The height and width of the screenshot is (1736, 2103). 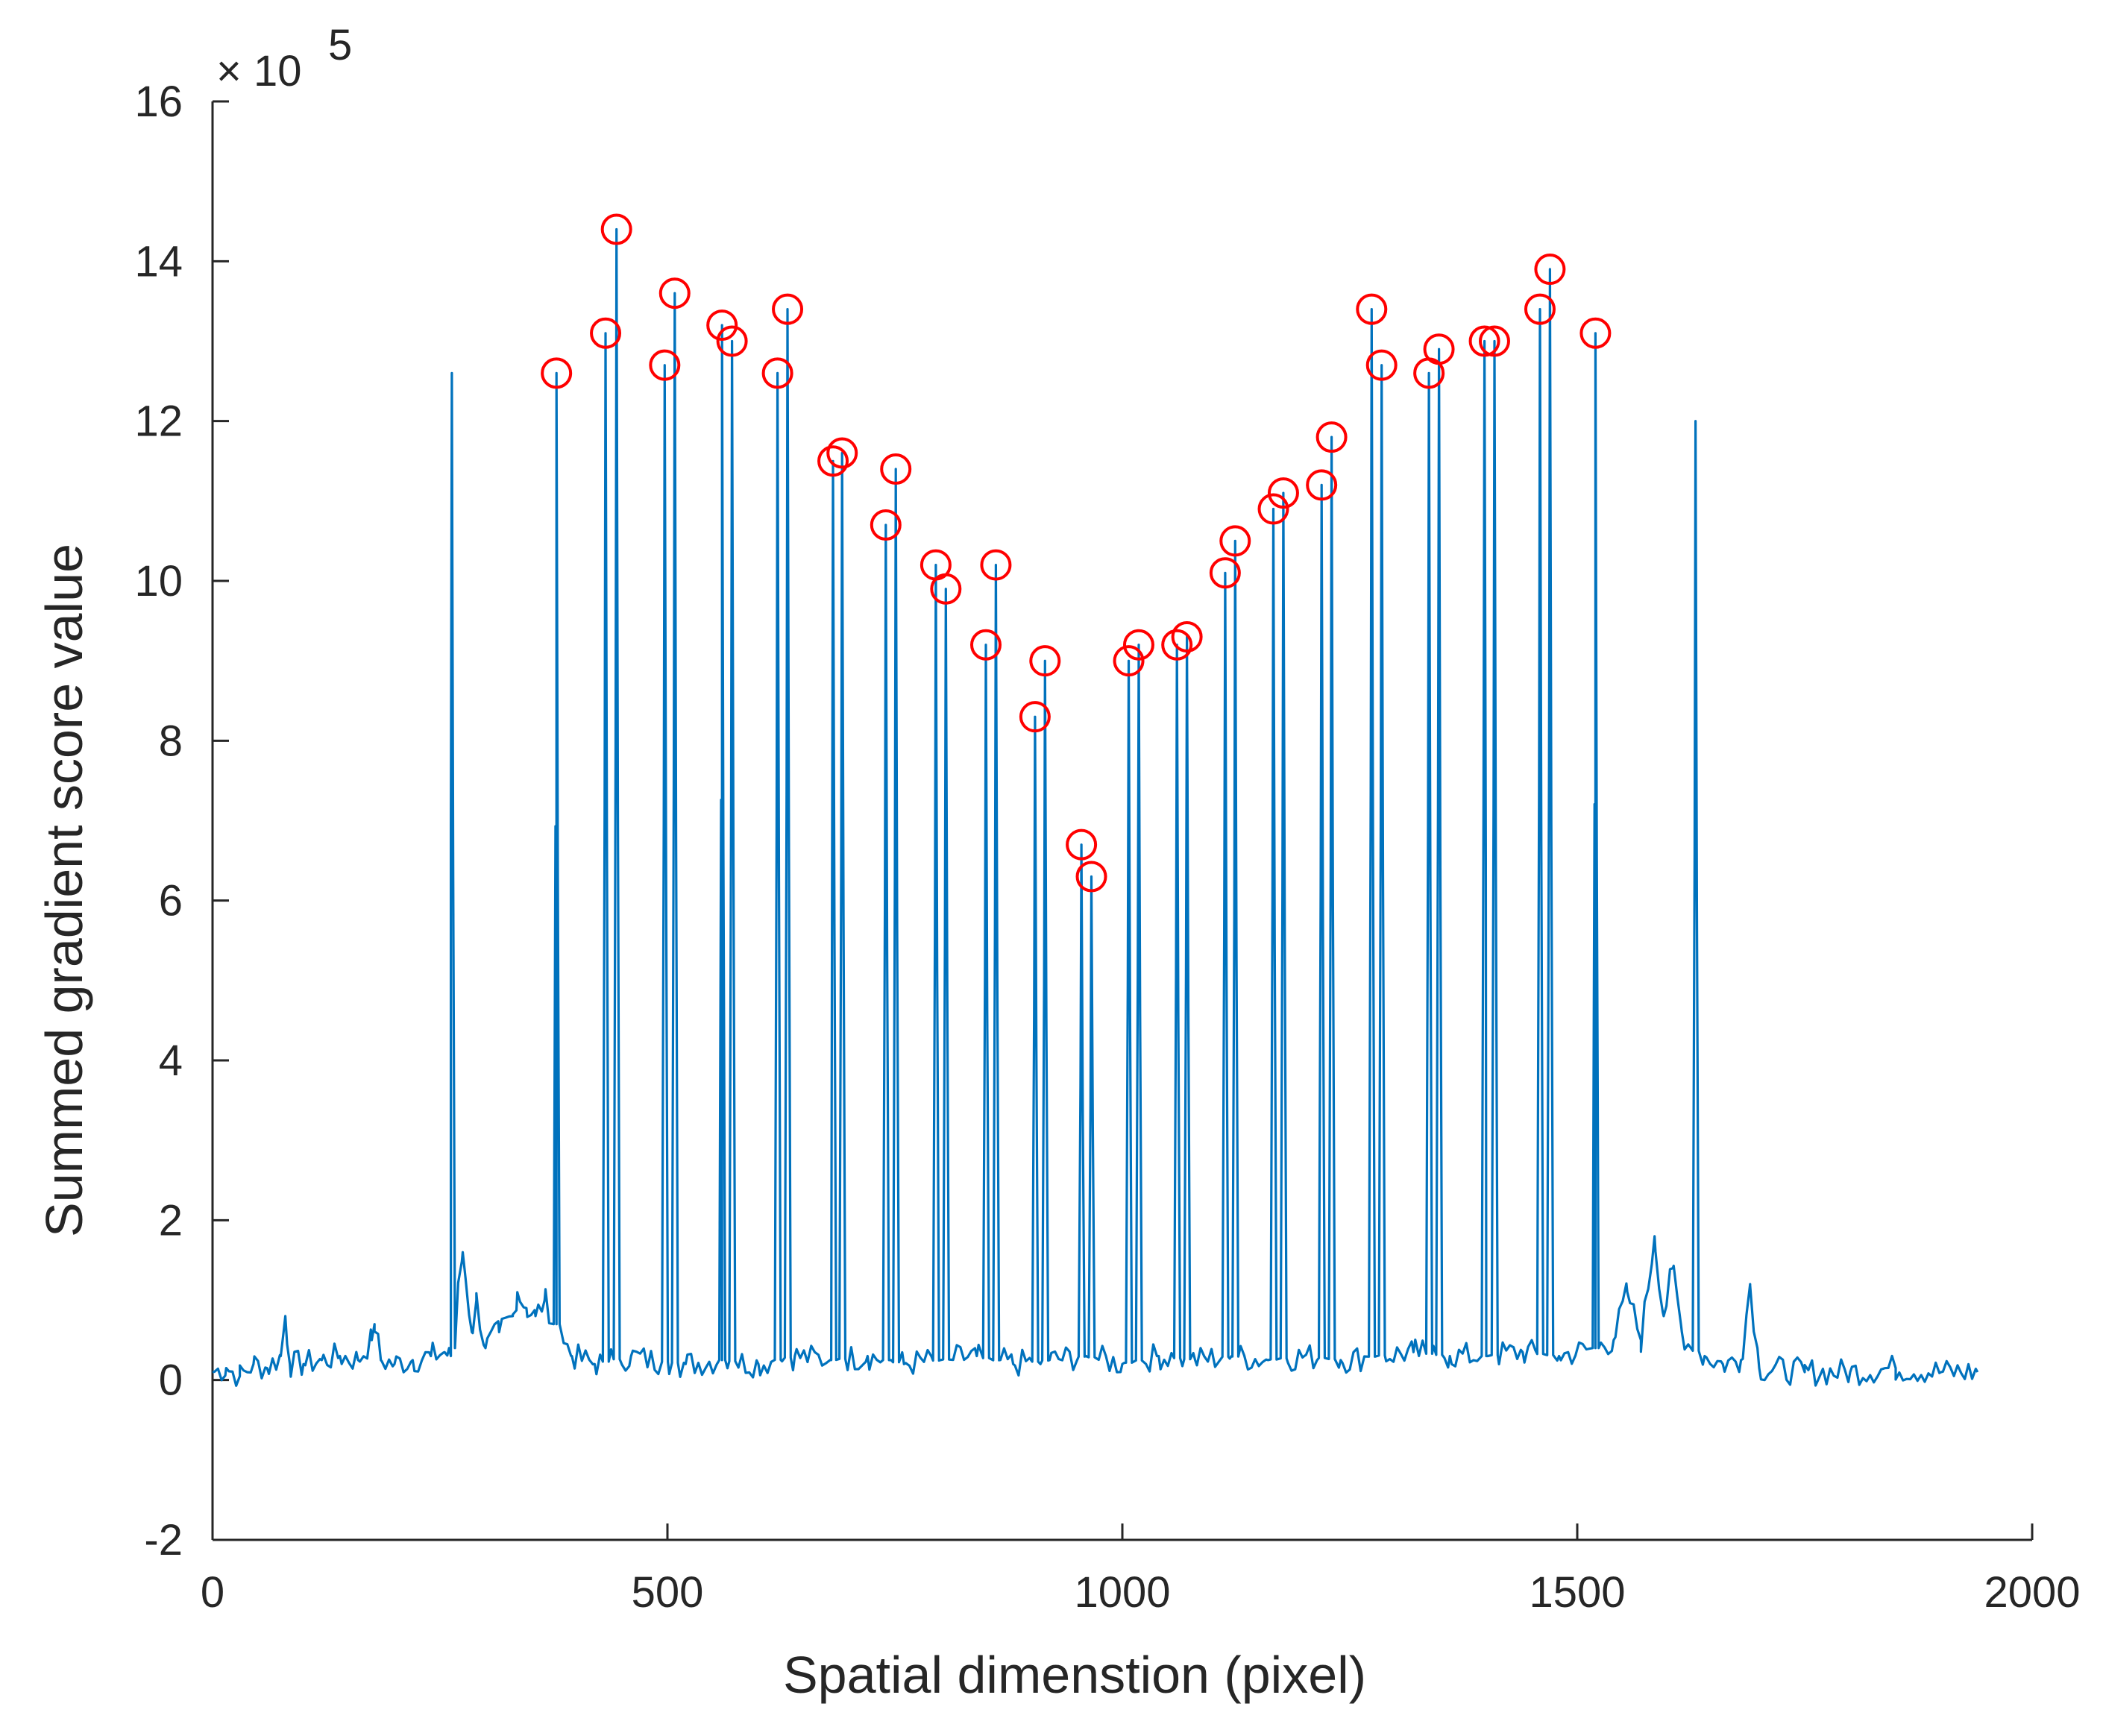 What do you see at coordinates (171, 1061) in the screenshot?
I see `y-tick-label: 4` at bounding box center [171, 1061].